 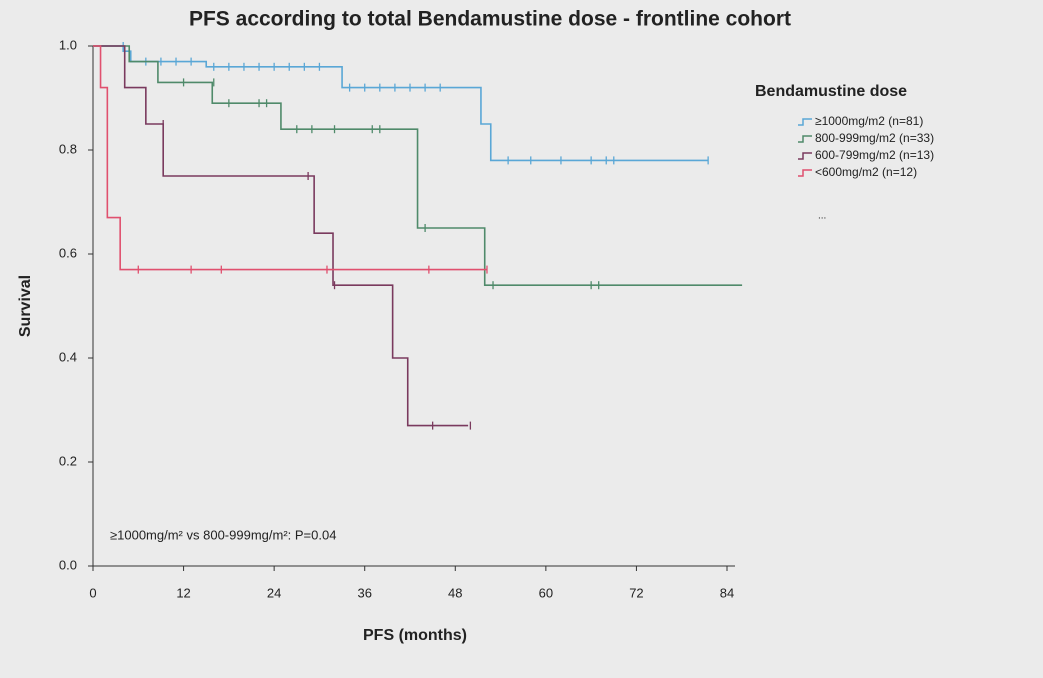 What do you see at coordinates (68, 148) in the screenshot?
I see `y-tick-label: 0.8` at bounding box center [68, 148].